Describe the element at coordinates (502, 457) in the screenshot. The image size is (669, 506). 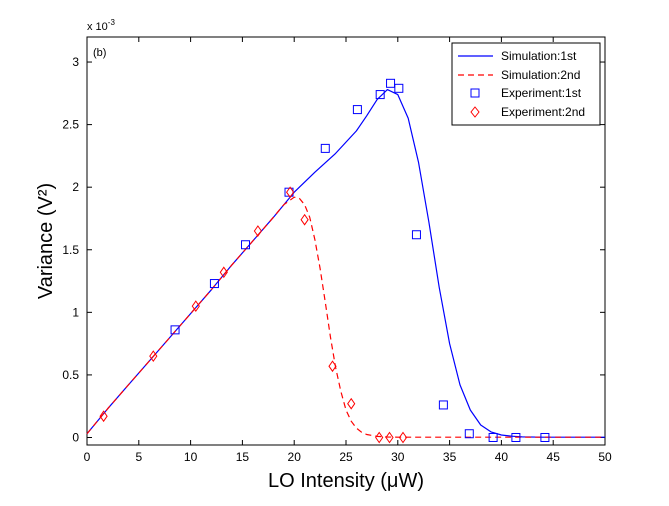
I see `x-tick-label: 40` at that location.